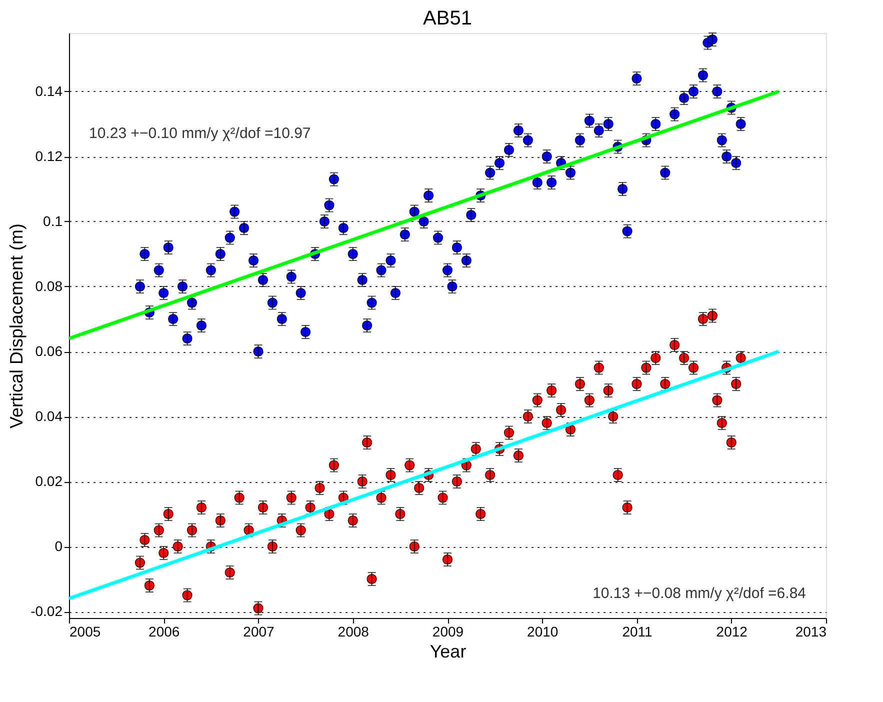  What do you see at coordinates (49, 91) in the screenshot?
I see `y-tick-label: 0.14` at bounding box center [49, 91].